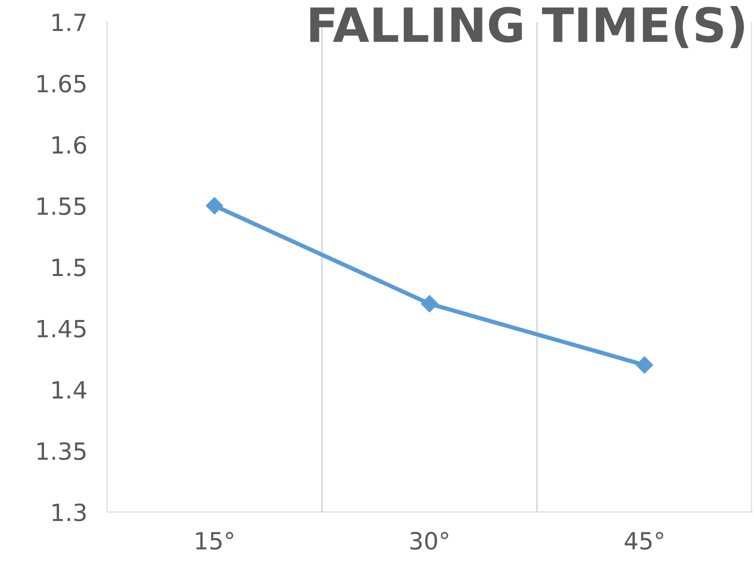 This screenshot has width=754, height=568. Describe the element at coordinates (69, 512) in the screenshot. I see `y-tick-label: 1.3` at that location.